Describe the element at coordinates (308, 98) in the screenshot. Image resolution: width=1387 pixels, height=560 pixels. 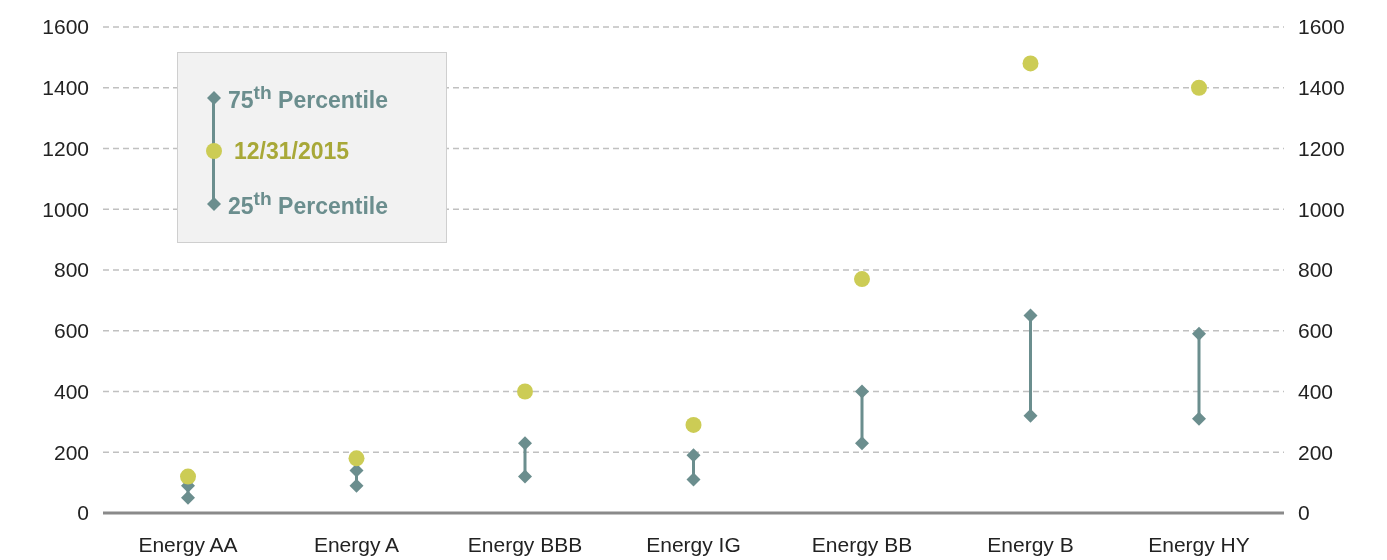
I see `legend-label: 75$^{th}$ Percentile` at that location.